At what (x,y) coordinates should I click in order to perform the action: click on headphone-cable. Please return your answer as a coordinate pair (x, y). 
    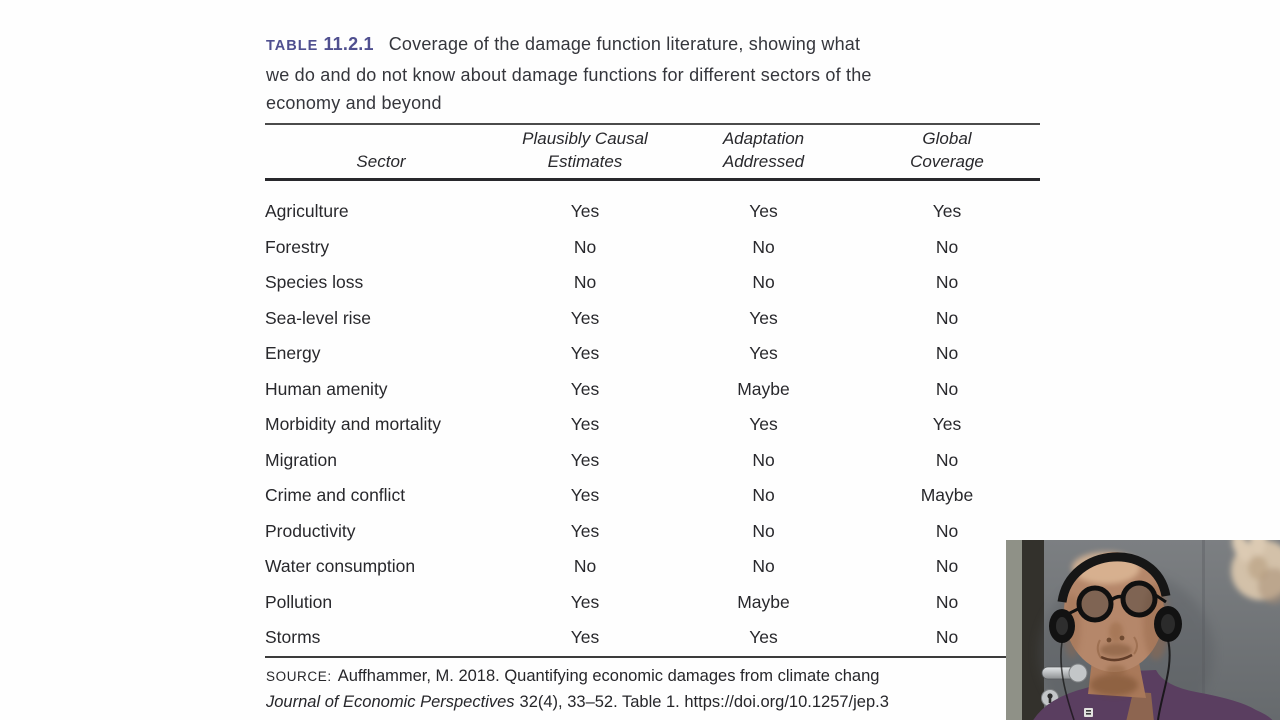
    Looking at the image, I should click on (1164, 679).